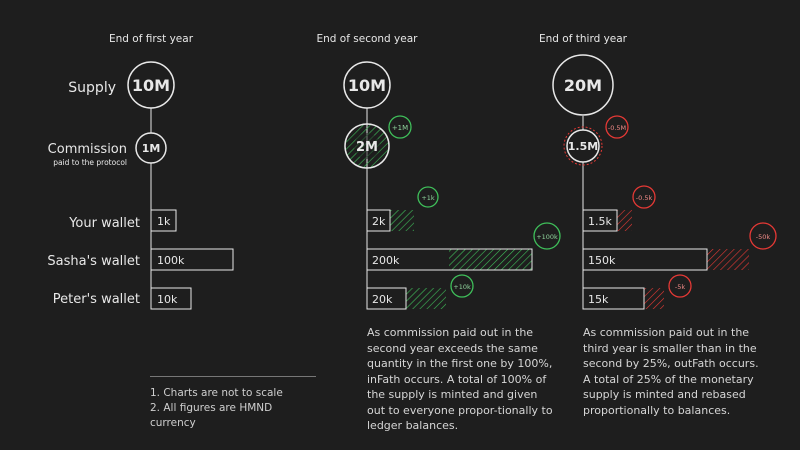 The image size is (800, 450). I want to click on wallet-value: 1k, so click(164, 221).